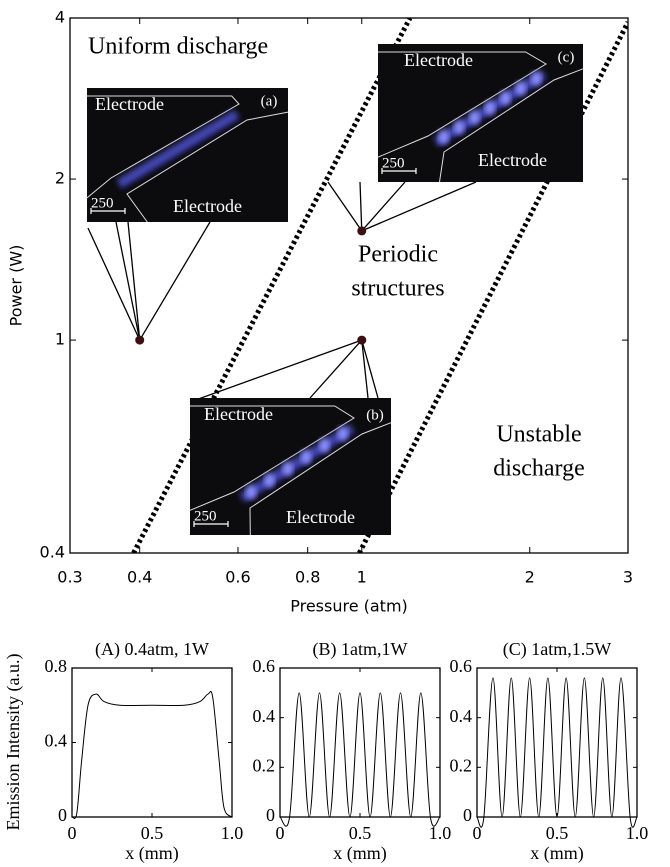 The image size is (670, 867). Describe the element at coordinates (60, 178) in the screenshot. I see `y-tick-label: 2` at that location.